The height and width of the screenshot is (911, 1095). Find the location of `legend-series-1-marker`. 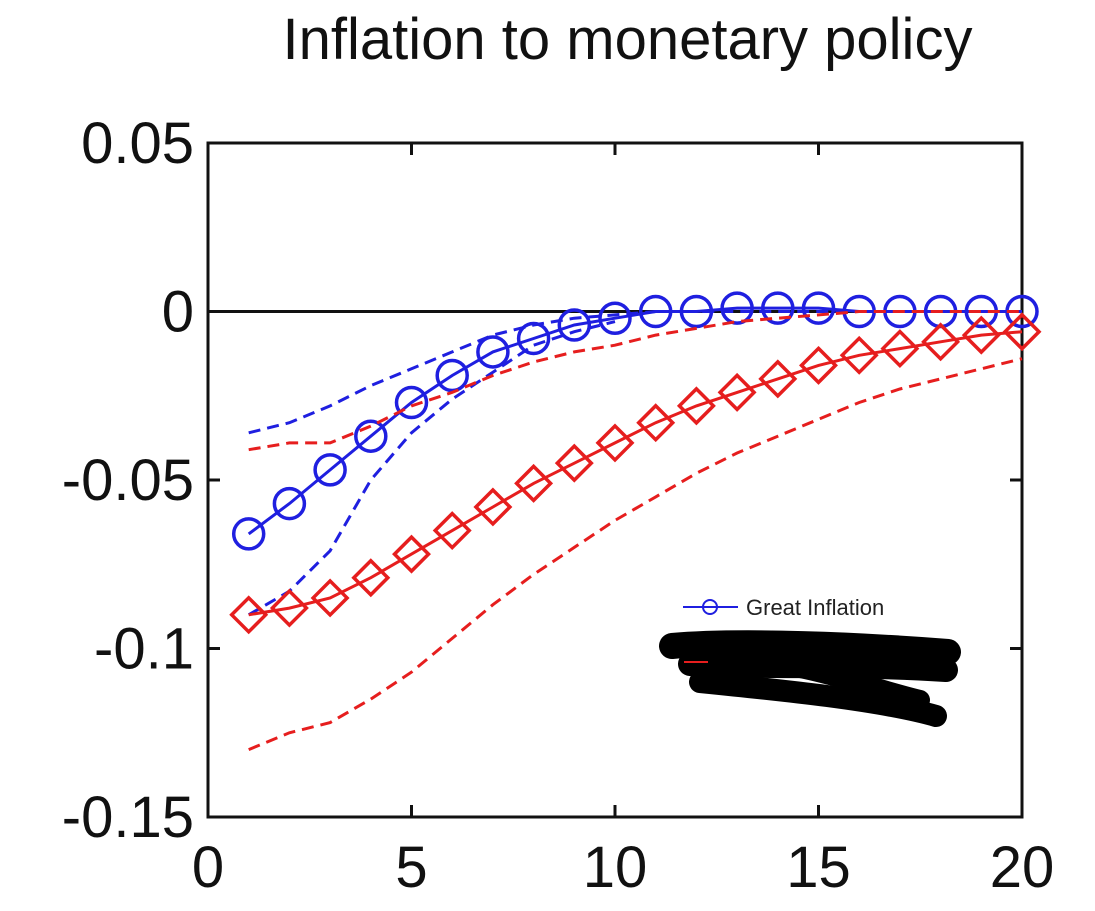

legend-series-1-marker is located at coordinates (710, 607).